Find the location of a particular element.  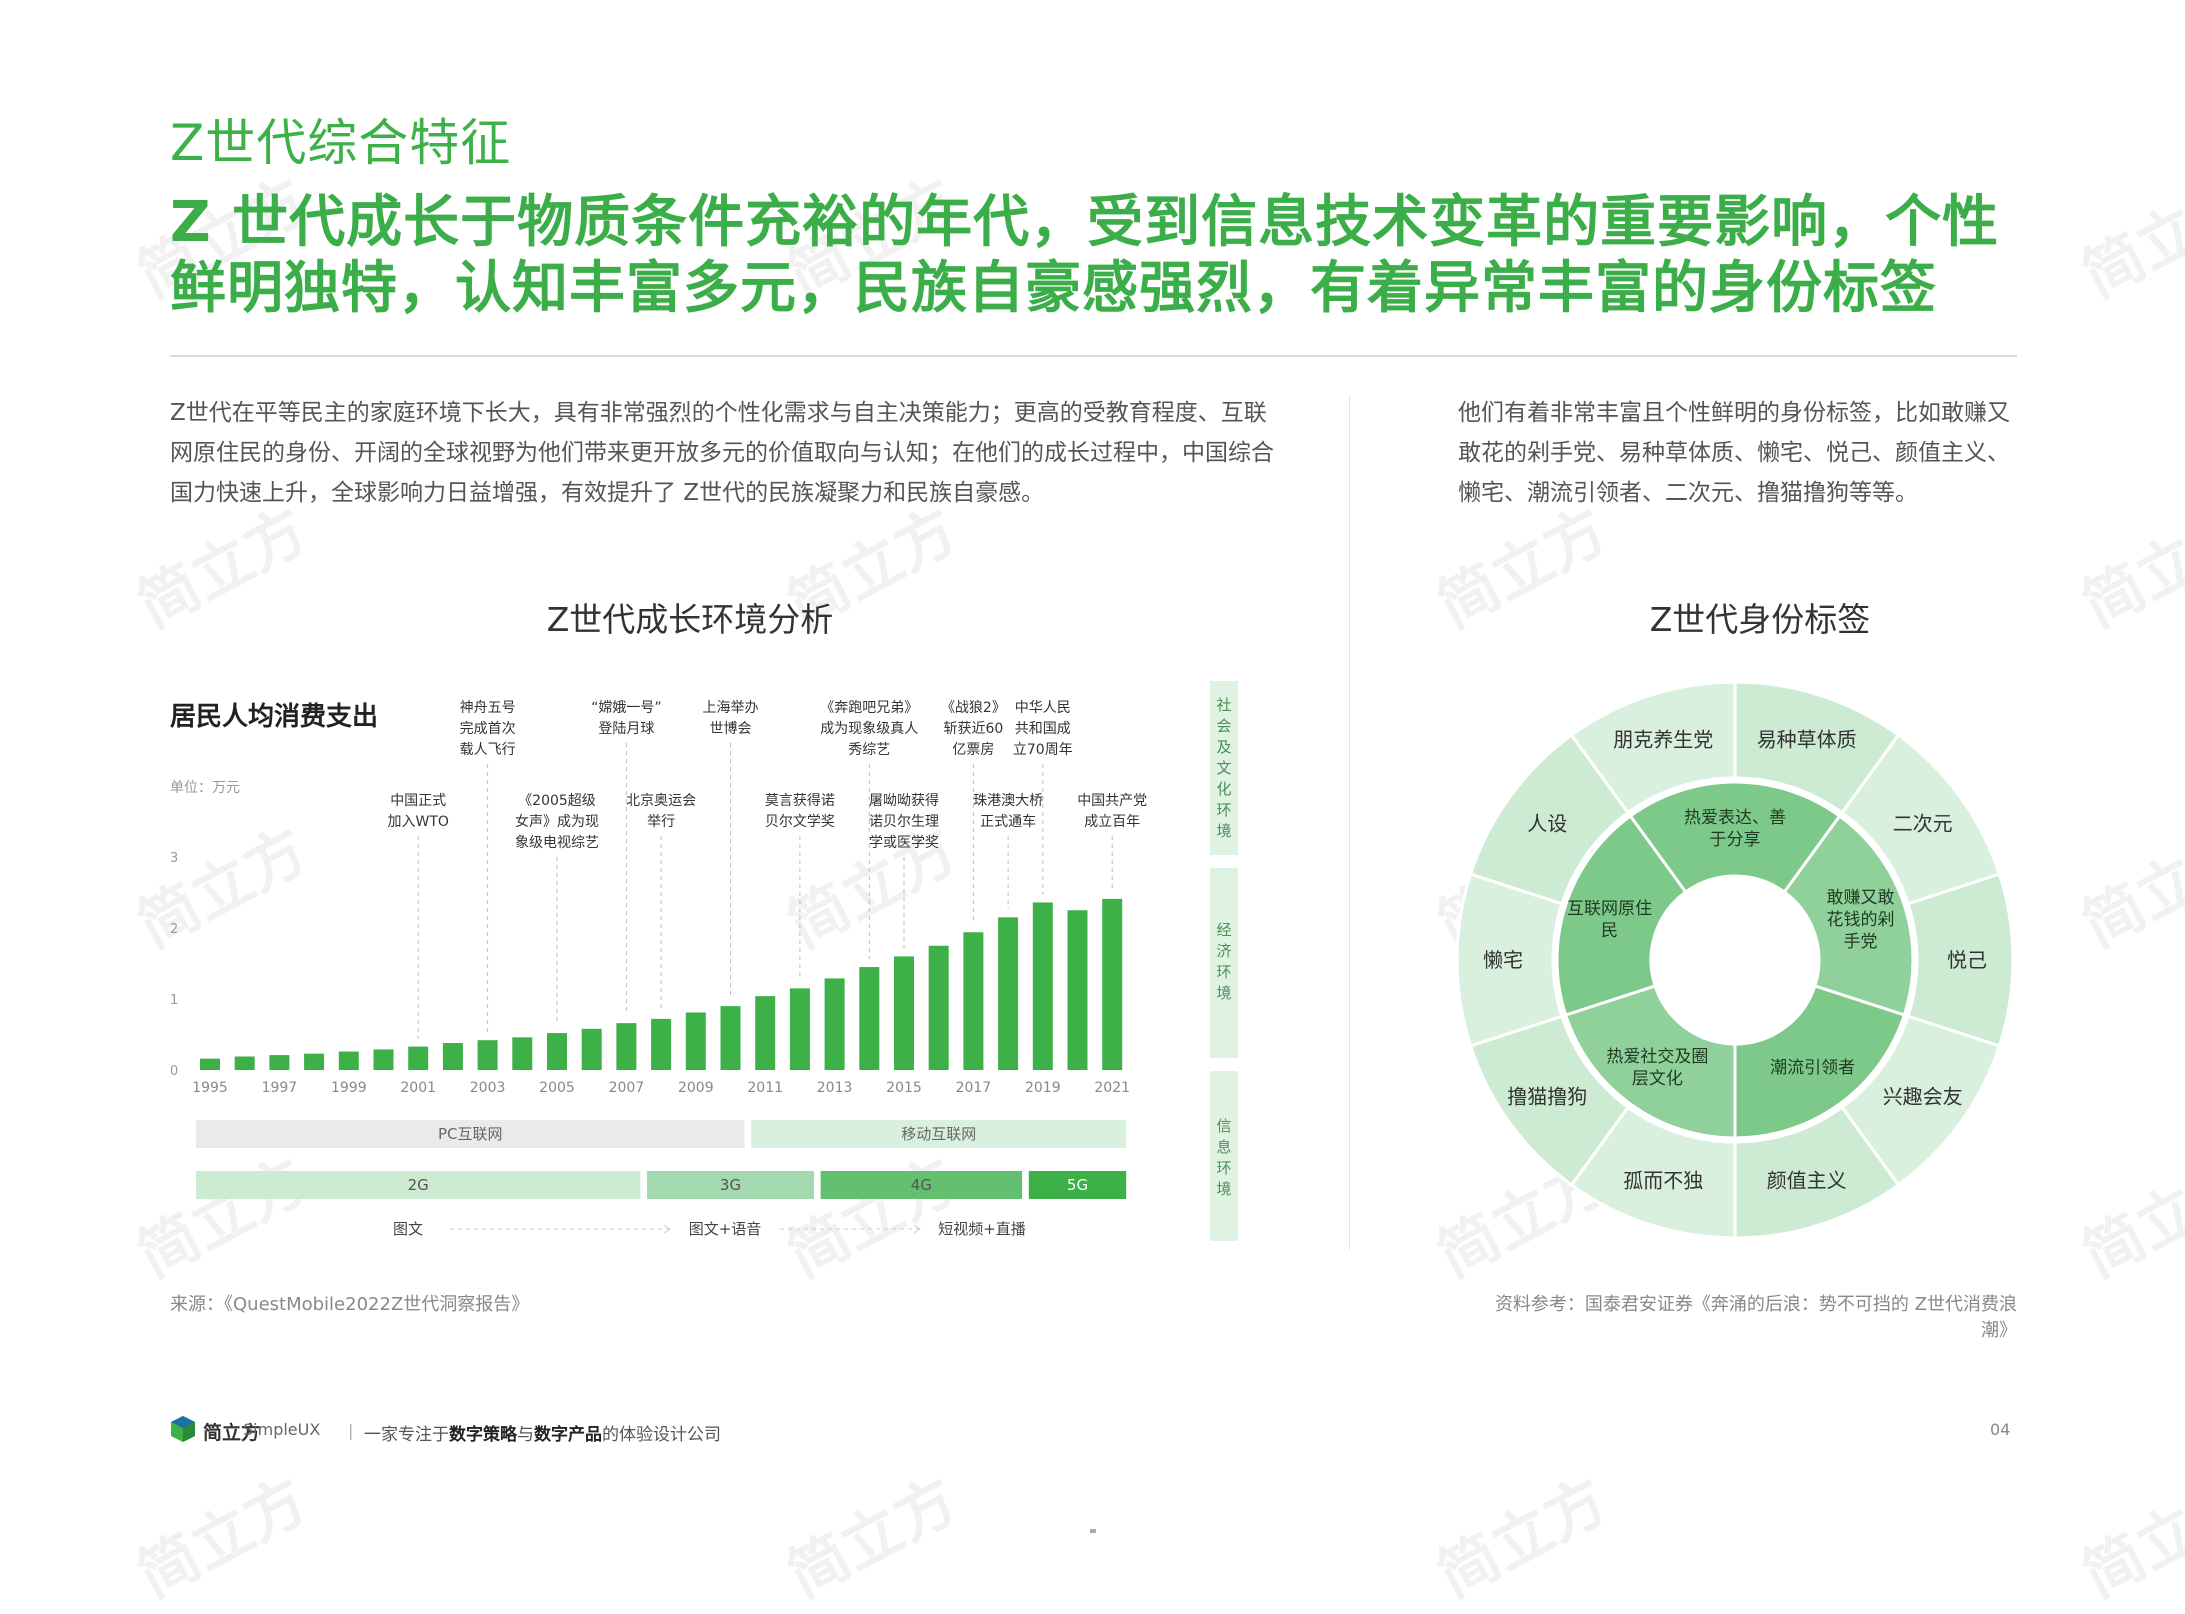

event-label: 学或医学奖 is located at coordinates (904, 842).